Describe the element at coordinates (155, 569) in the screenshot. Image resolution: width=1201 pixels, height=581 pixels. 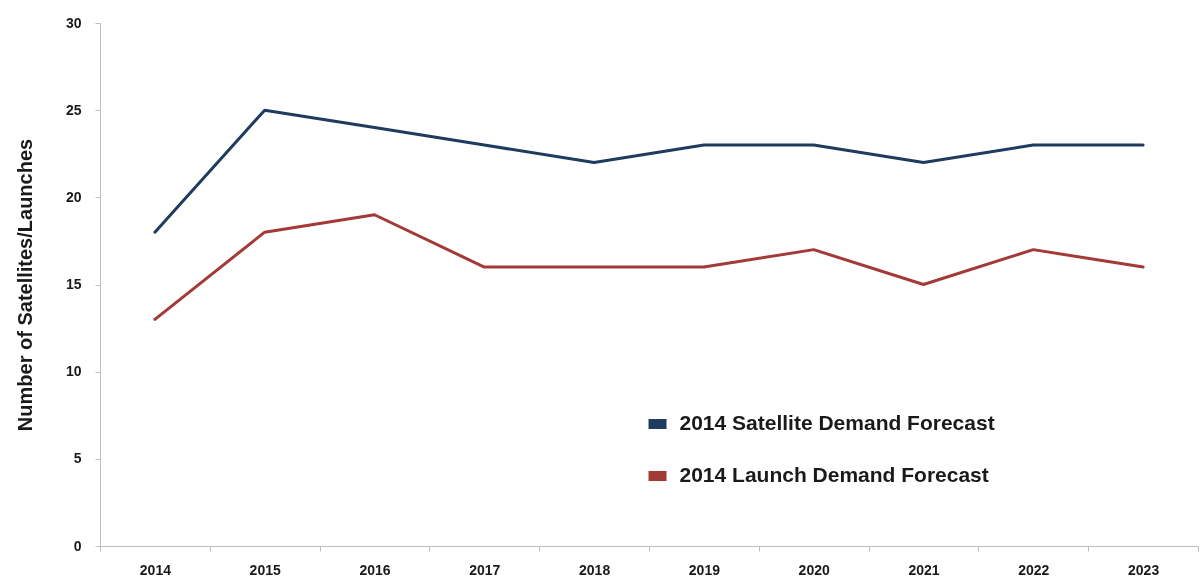
I see `x-tick-label: 2014` at that location.